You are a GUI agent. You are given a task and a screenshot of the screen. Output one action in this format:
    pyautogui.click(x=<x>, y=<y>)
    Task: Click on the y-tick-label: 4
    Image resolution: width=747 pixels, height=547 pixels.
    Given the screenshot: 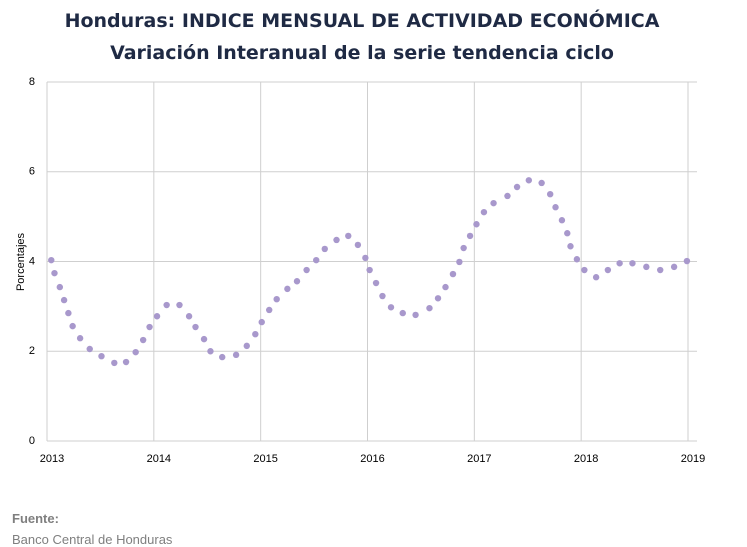 What is the action you would take?
    pyautogui.click(x=32, y=261)
    